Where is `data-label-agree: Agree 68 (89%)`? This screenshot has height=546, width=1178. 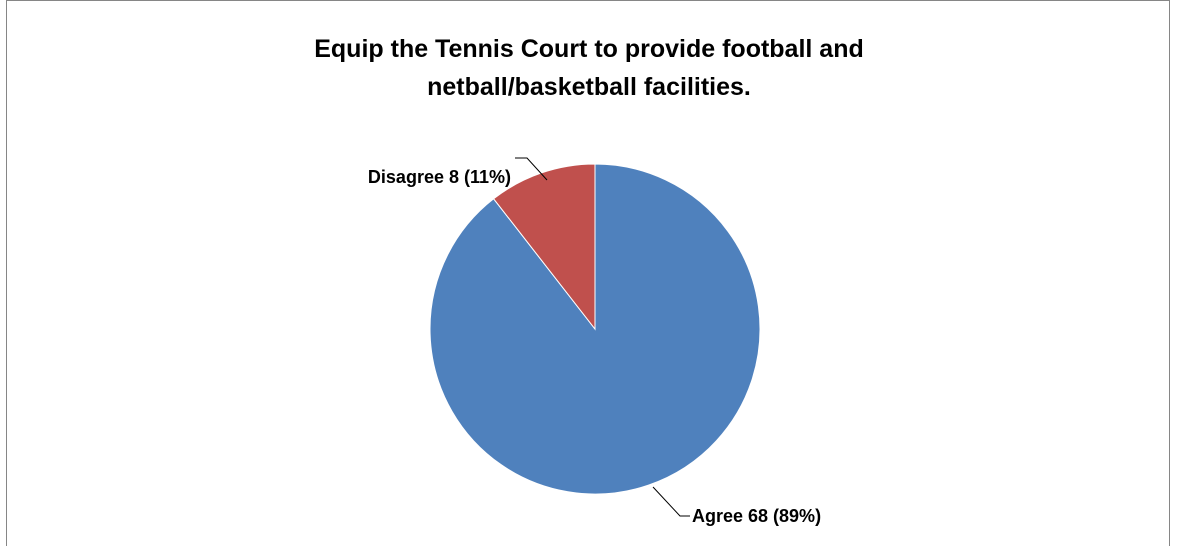 data-label-agree: Agree 68 (89%) is located at coordinates (756, 516).